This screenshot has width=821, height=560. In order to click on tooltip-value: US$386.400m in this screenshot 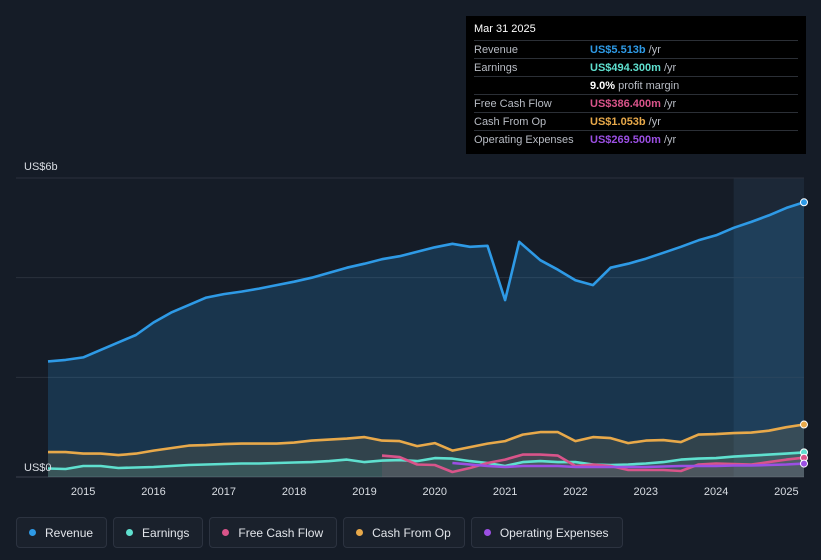, I will do `click(625, 103)`.